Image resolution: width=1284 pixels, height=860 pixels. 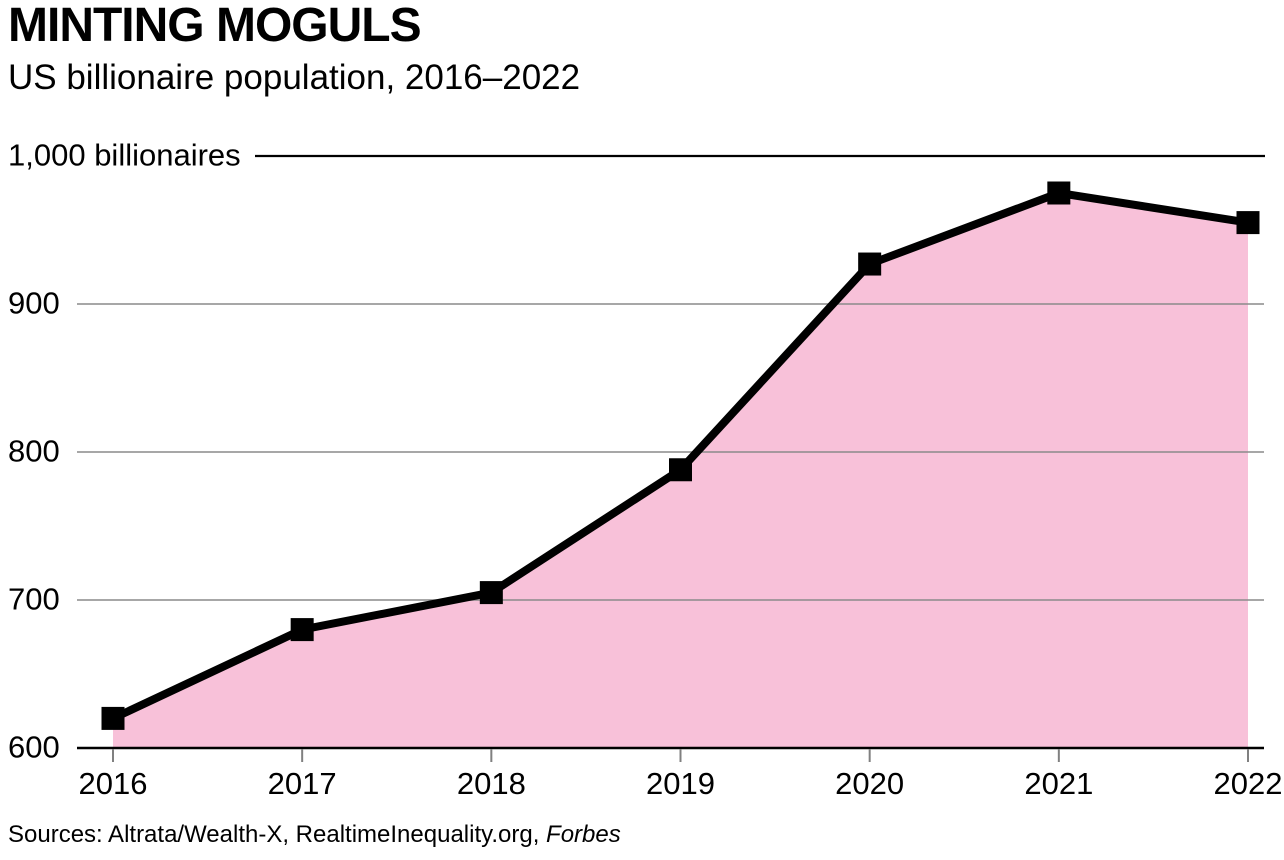 What do you see at coordinates (34, 303) in the screenshot?
I see `y-axis-label: 900` at bounding box center [34, 303].